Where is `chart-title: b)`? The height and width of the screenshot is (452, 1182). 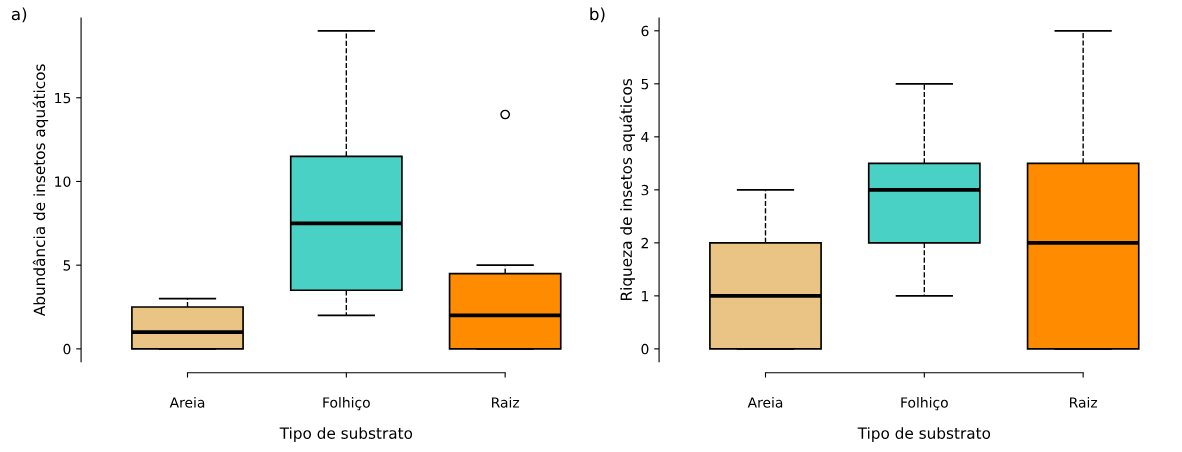 chart-title: b) is located at coordinates (597, 15).